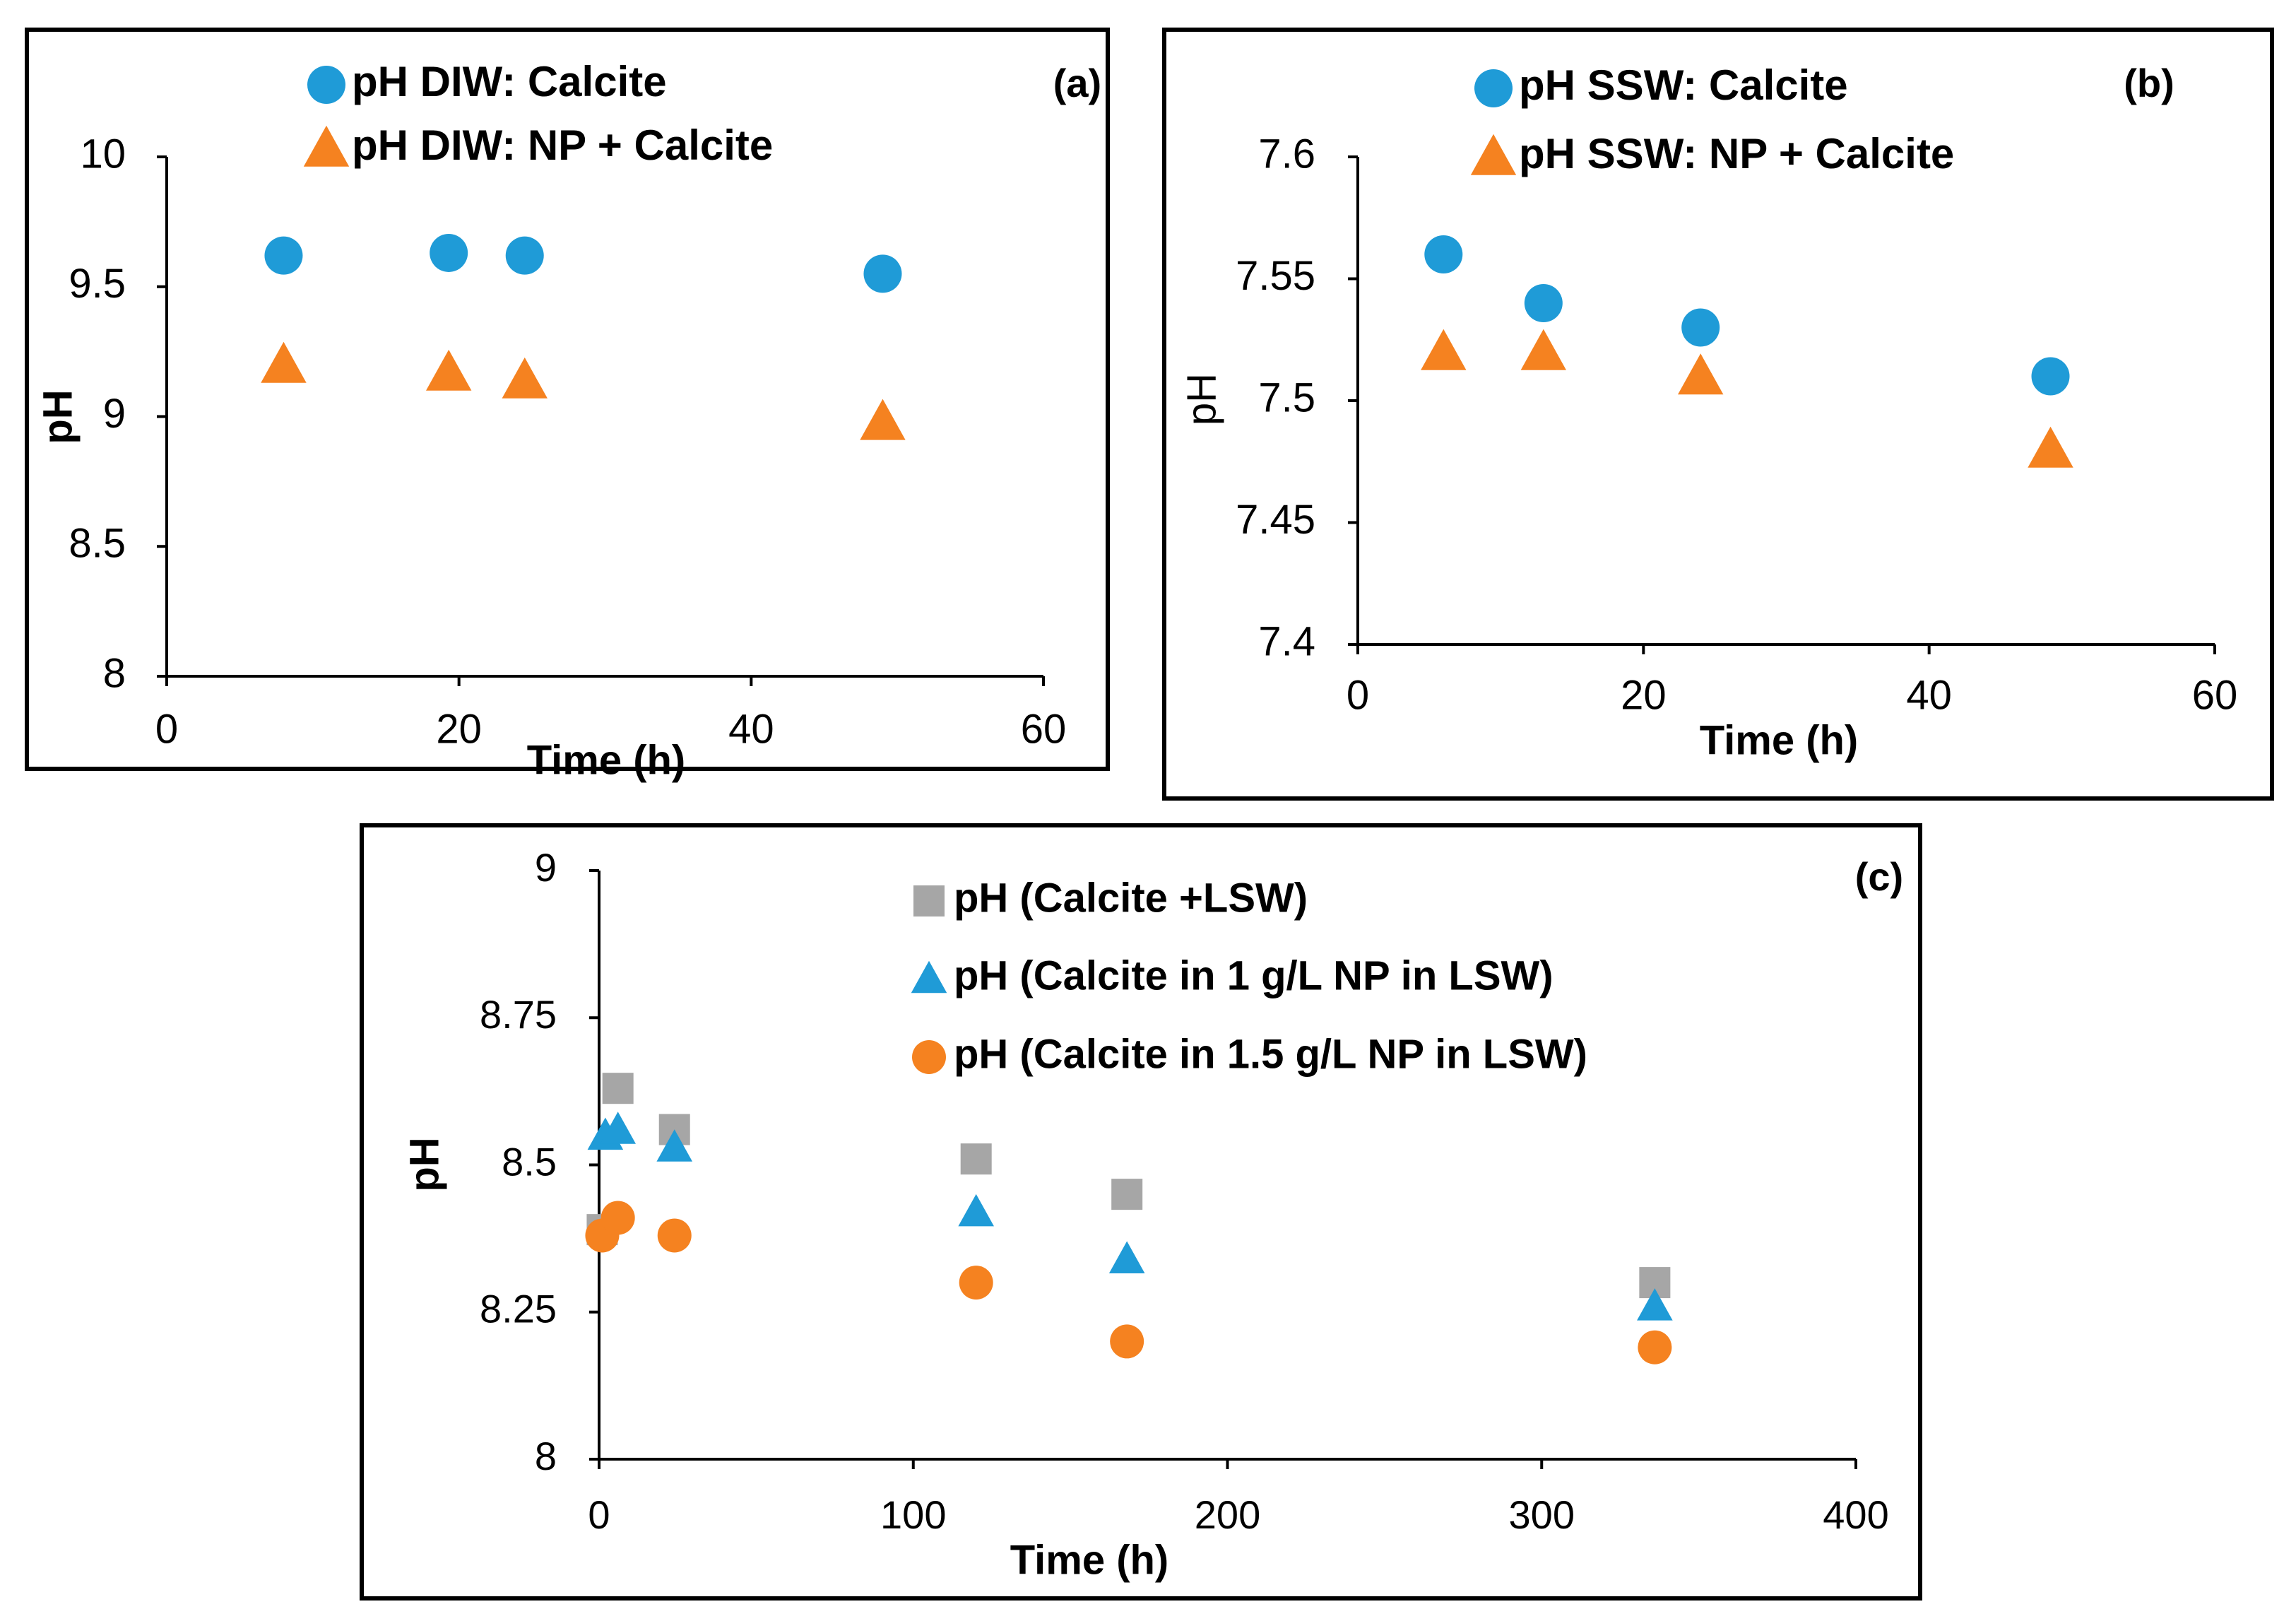 Image resolution: width=2296 pixels, height=1621 pixels. Describe the element at coordinates (519, 1014) in the screenshot. I see `y-tick-label: 8.75` at that location.